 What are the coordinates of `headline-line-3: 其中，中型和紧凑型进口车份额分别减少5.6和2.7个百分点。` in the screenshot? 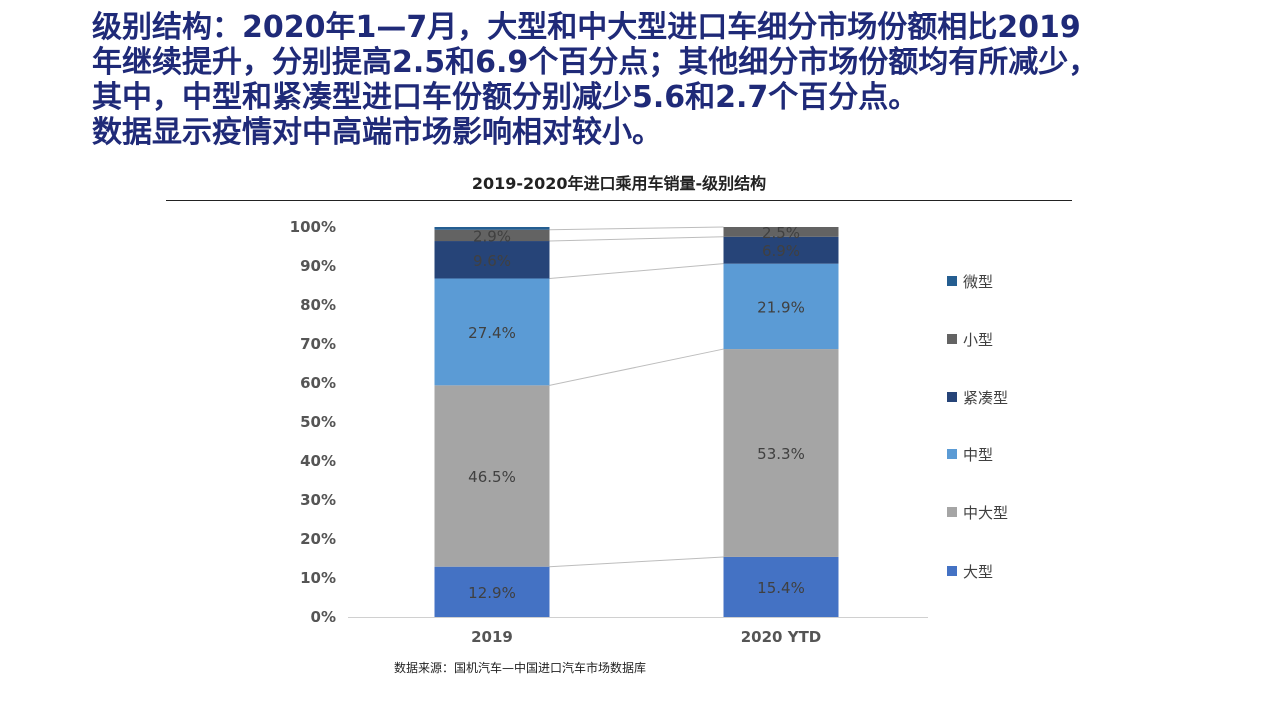 It's located at (505, 97).